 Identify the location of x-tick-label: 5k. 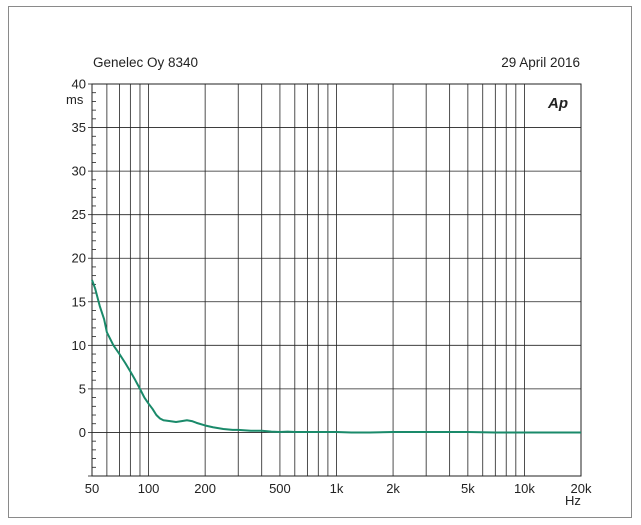
(468, 488).